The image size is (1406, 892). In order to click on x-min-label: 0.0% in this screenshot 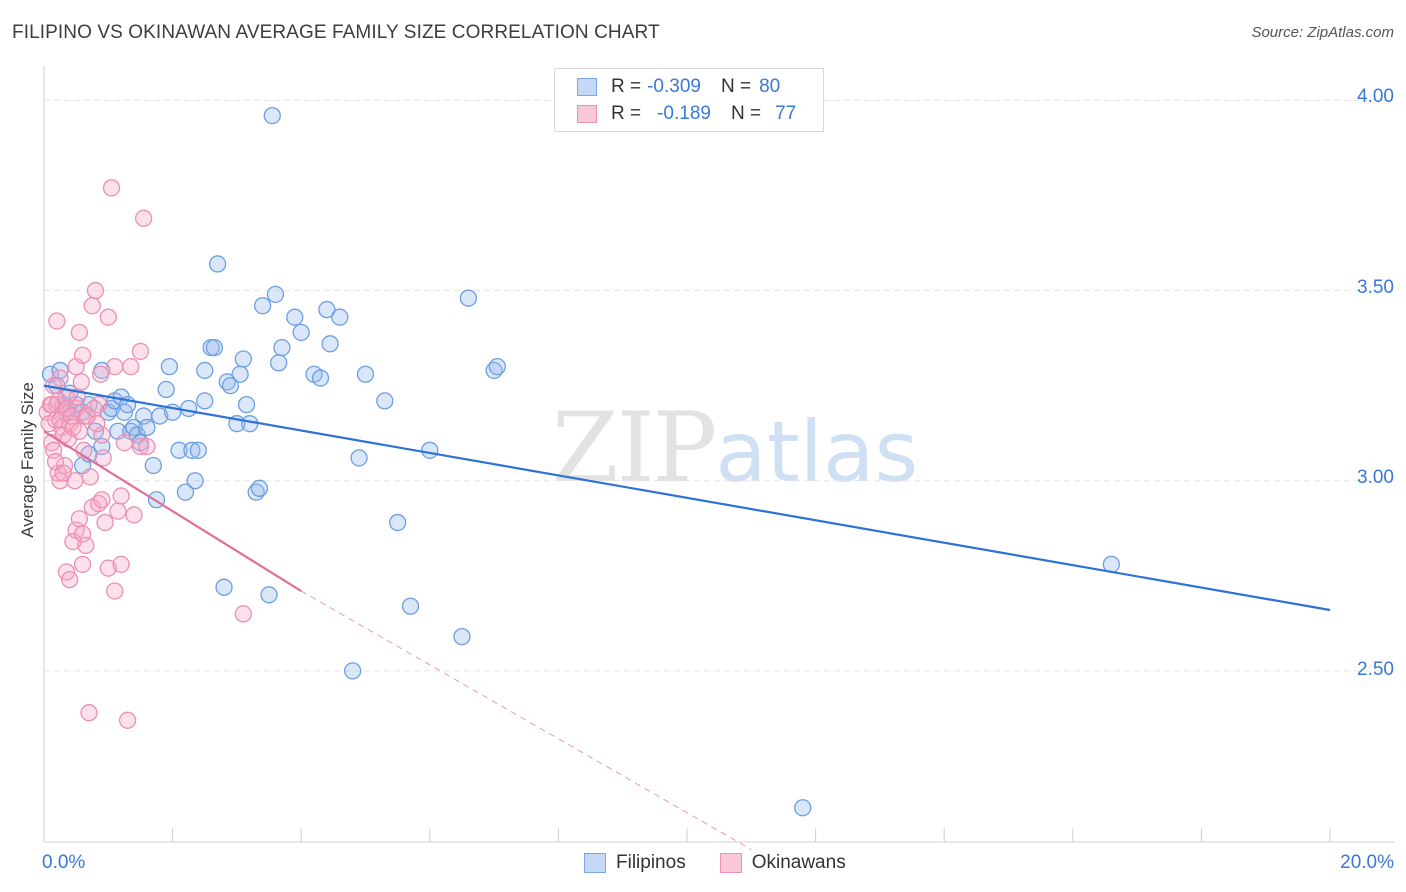, I will do `click(64, 862)`.